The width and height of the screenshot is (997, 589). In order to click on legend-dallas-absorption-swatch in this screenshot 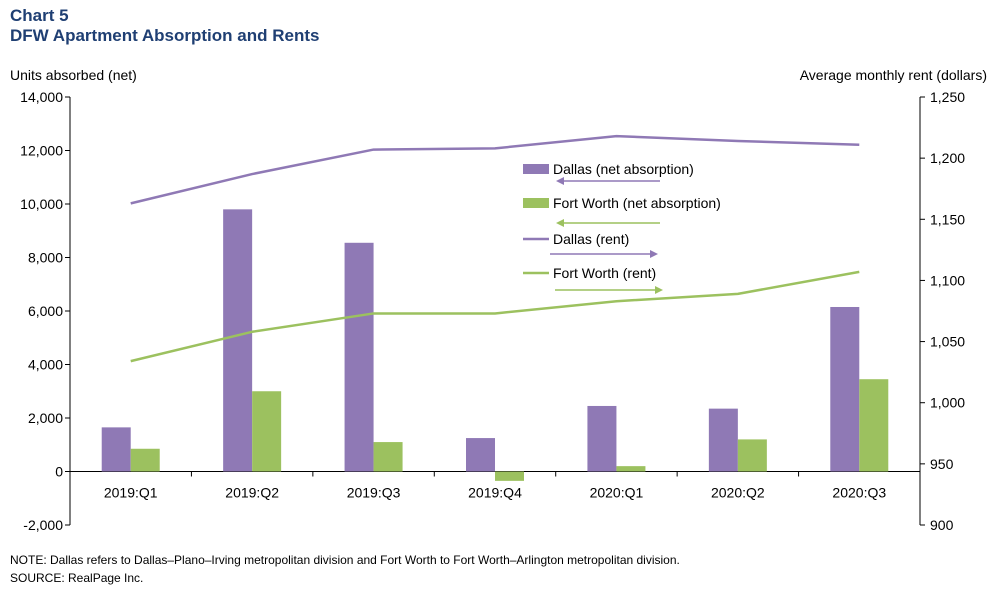, I will do `click(536, 169)`.